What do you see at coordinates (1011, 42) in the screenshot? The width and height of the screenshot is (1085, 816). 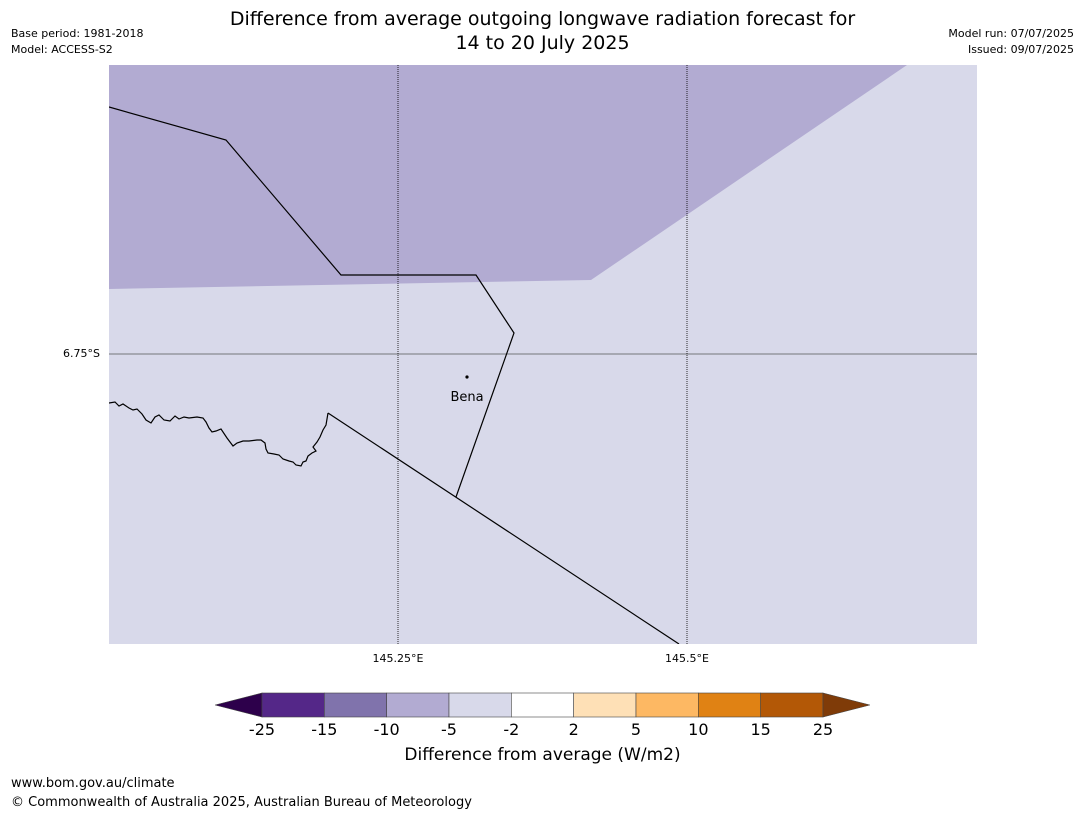 I see `header-right-meta: Model run: 07/07/2025 Issued: 09/07/2025` at bounding box center [1011, 42].